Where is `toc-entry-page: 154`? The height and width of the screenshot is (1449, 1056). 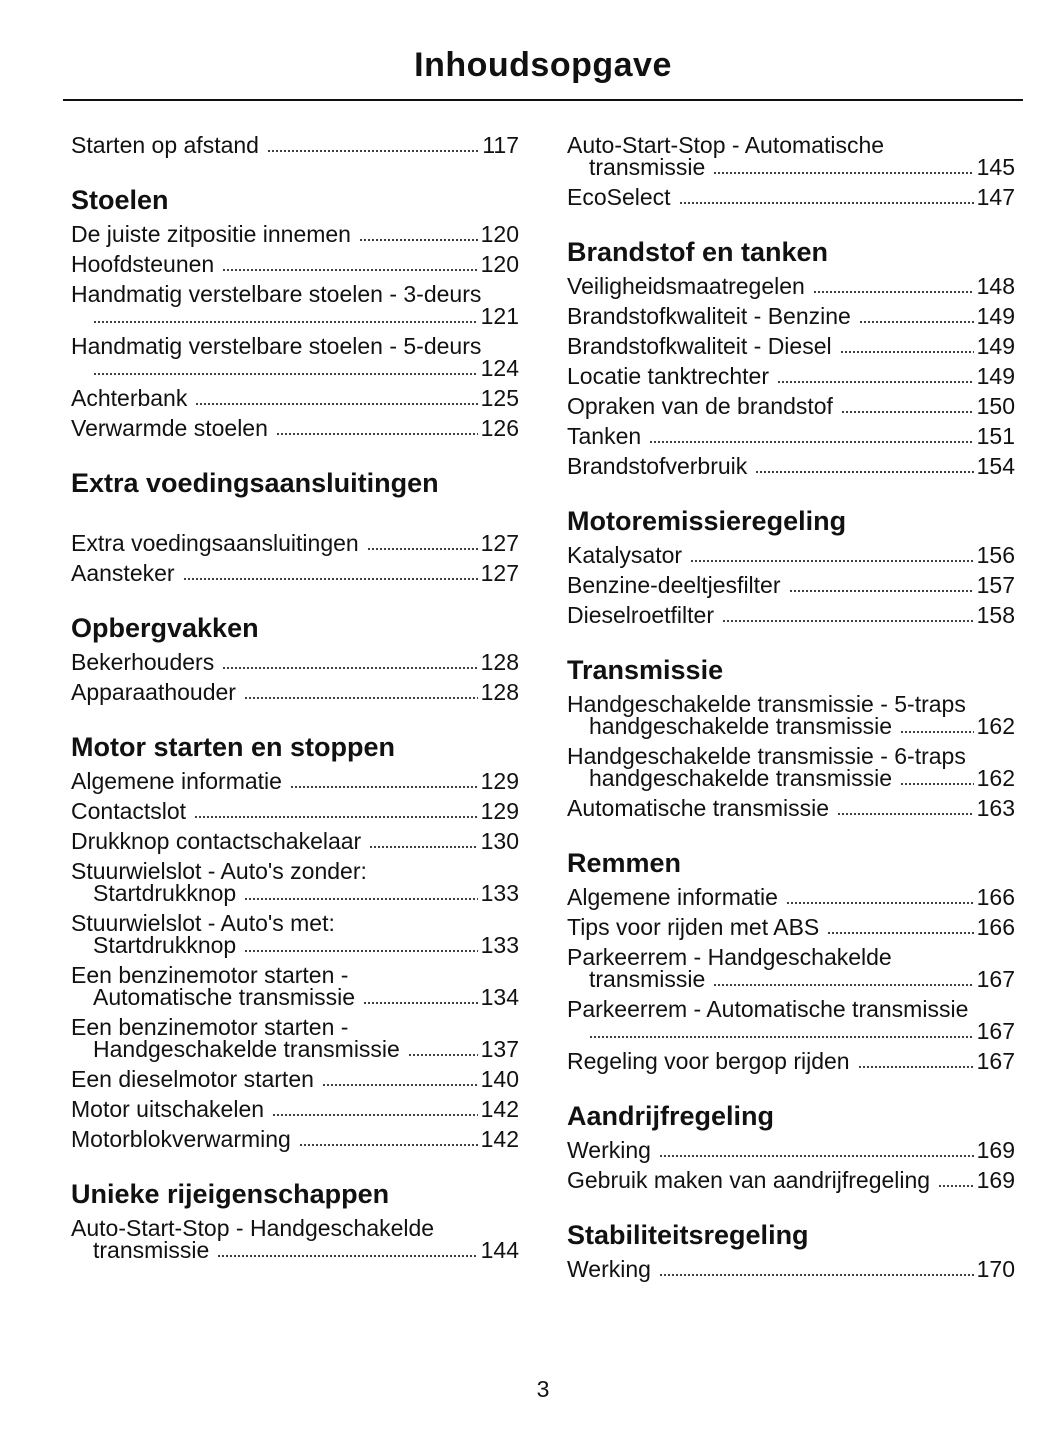
toc-entry-page: 154 is located at coordinates (995, 466).